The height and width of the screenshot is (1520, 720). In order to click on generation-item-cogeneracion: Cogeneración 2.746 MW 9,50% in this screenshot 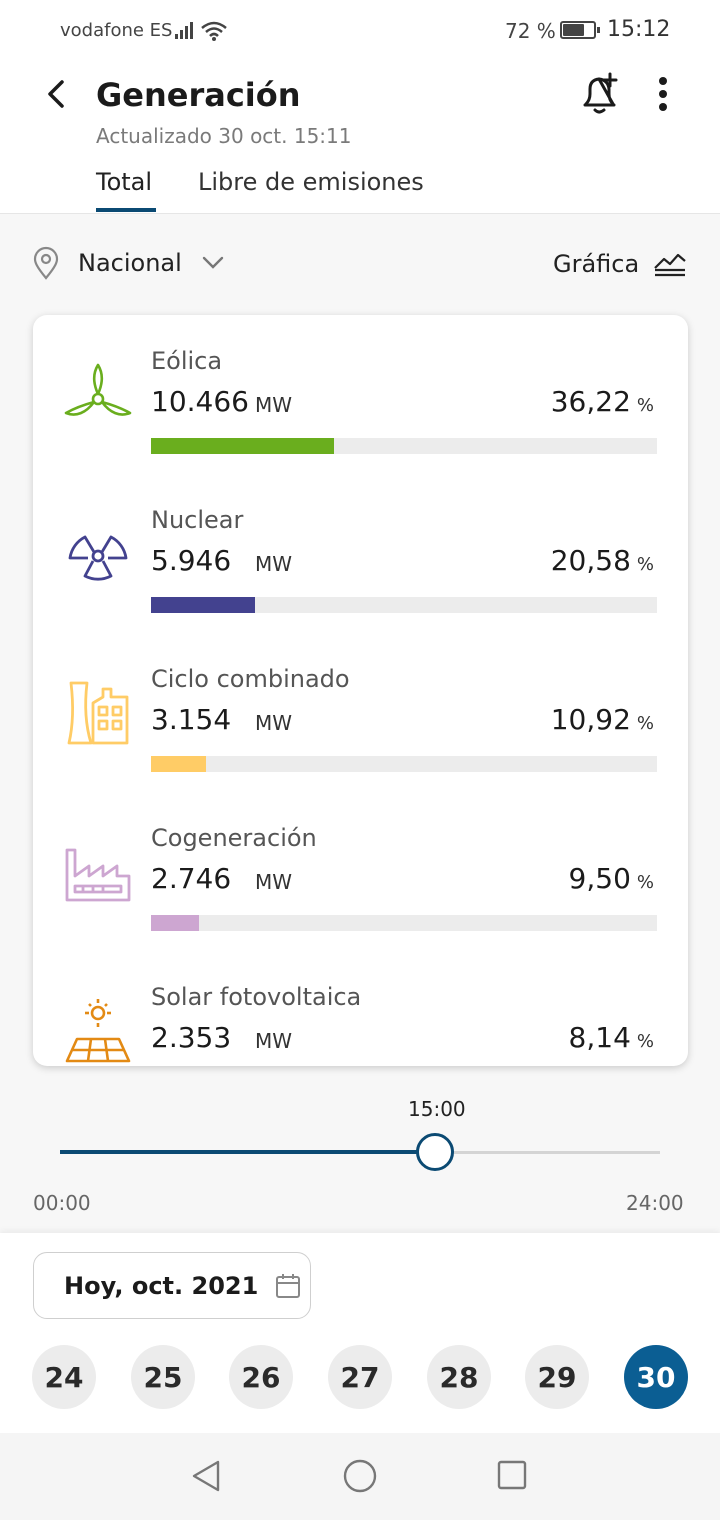, I will do `click(360, 871)`.